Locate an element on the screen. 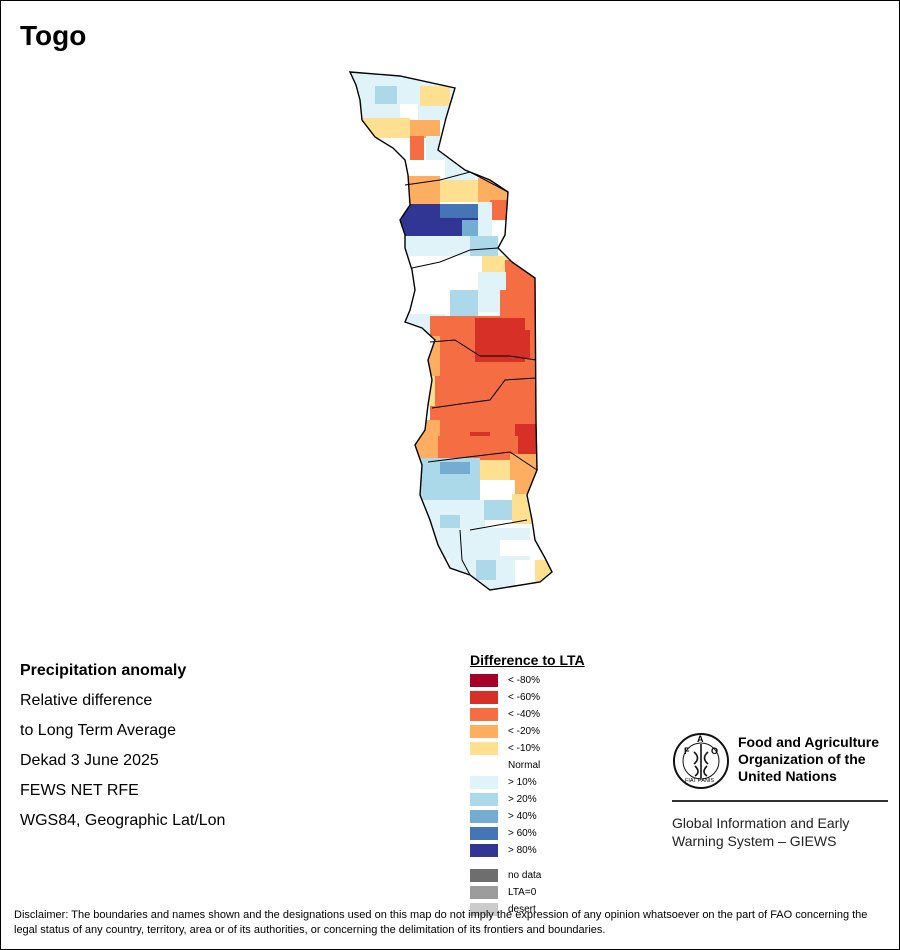 Image resolution: width=900 pixels, height=950 pixels. svg-text: A is located at coordinates (700, 739).